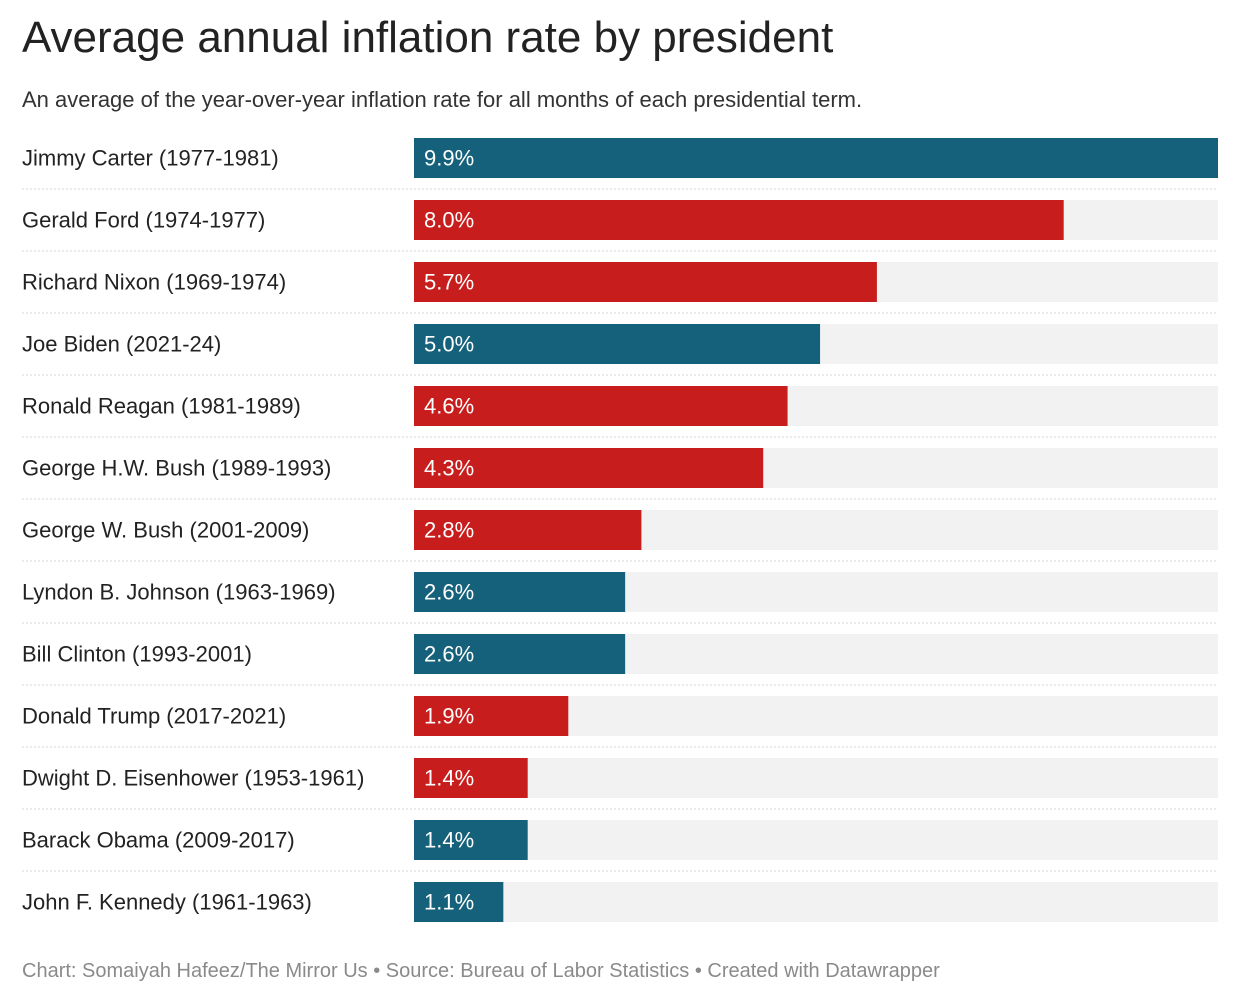 The width and height of the screenshot is (1240, 1006). What do you see at coordinates (121, 344) in the screenshot?
I see `category-label: Joe Biden (2021-24)` at bounding box center [121, 344].